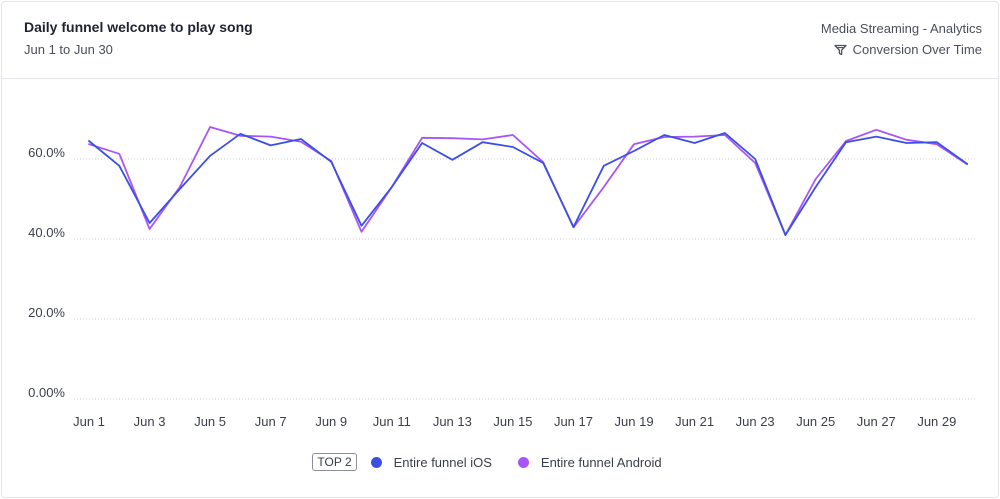  What do you see at coordinates (573, 421) in the screenshot?
I see `x-tick-label: Jun 17` at bounding box center [573, 421].